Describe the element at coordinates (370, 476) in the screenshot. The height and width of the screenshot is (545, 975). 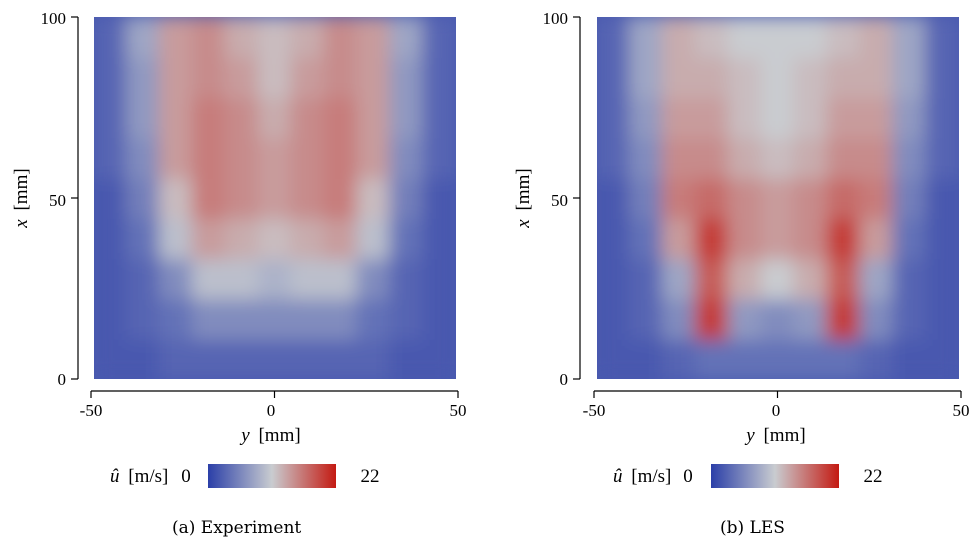
I see `colorbar-max-label: 22` at that location.